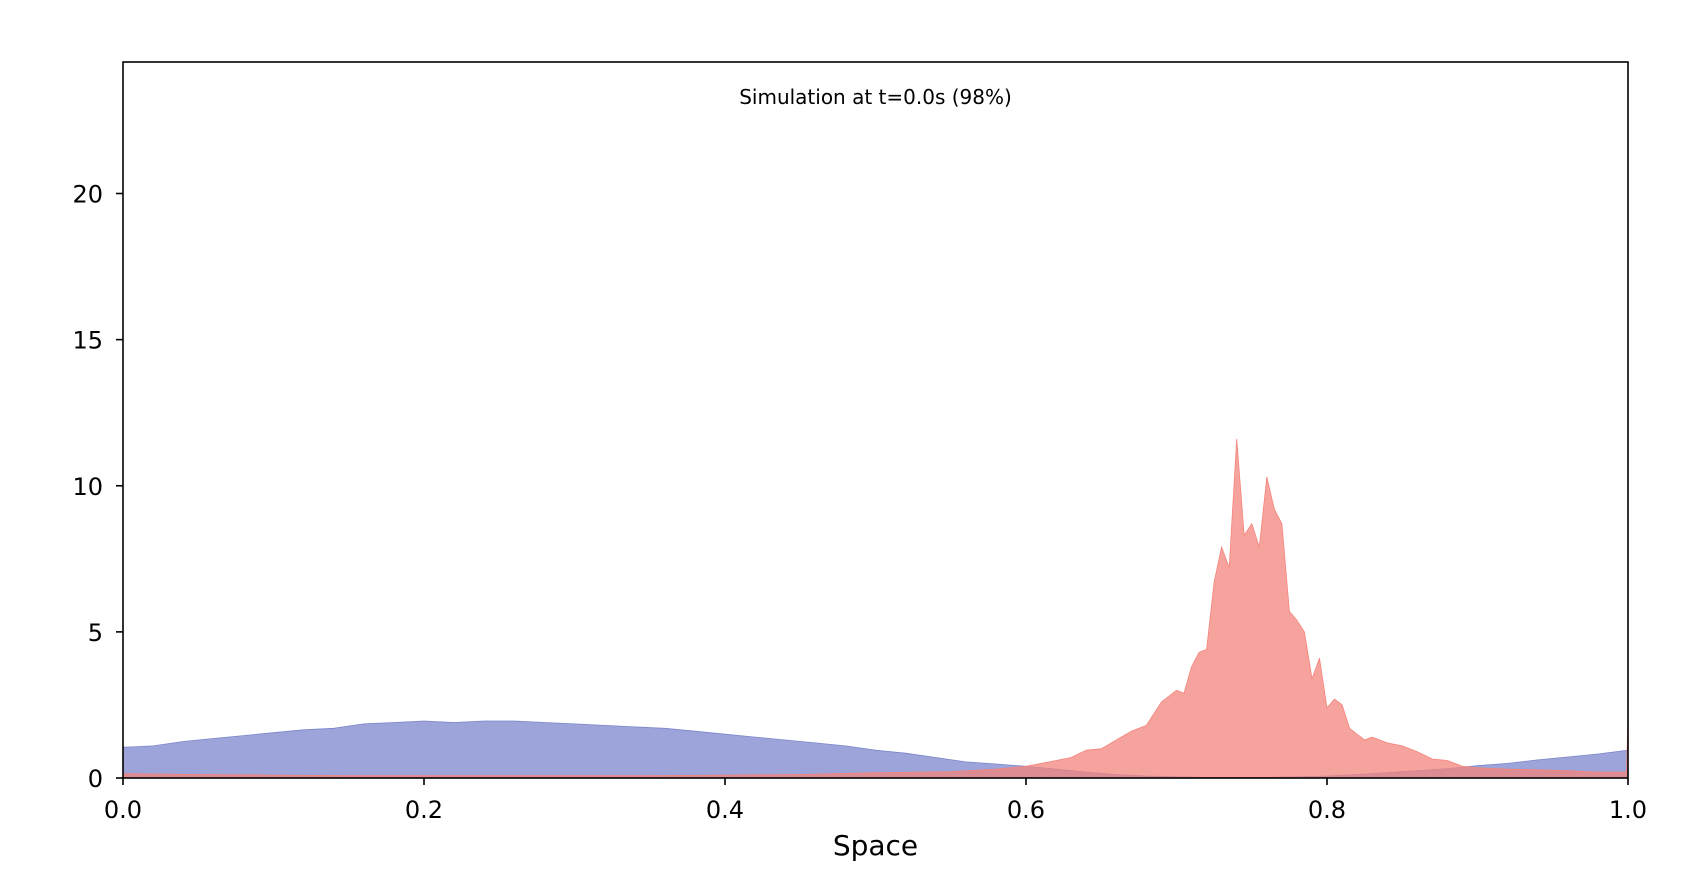 The image size is (1705, 871). Describe the element at coordinates (725, 810) in the screenshot. I see `x-tick-label: 0.4` at that location.